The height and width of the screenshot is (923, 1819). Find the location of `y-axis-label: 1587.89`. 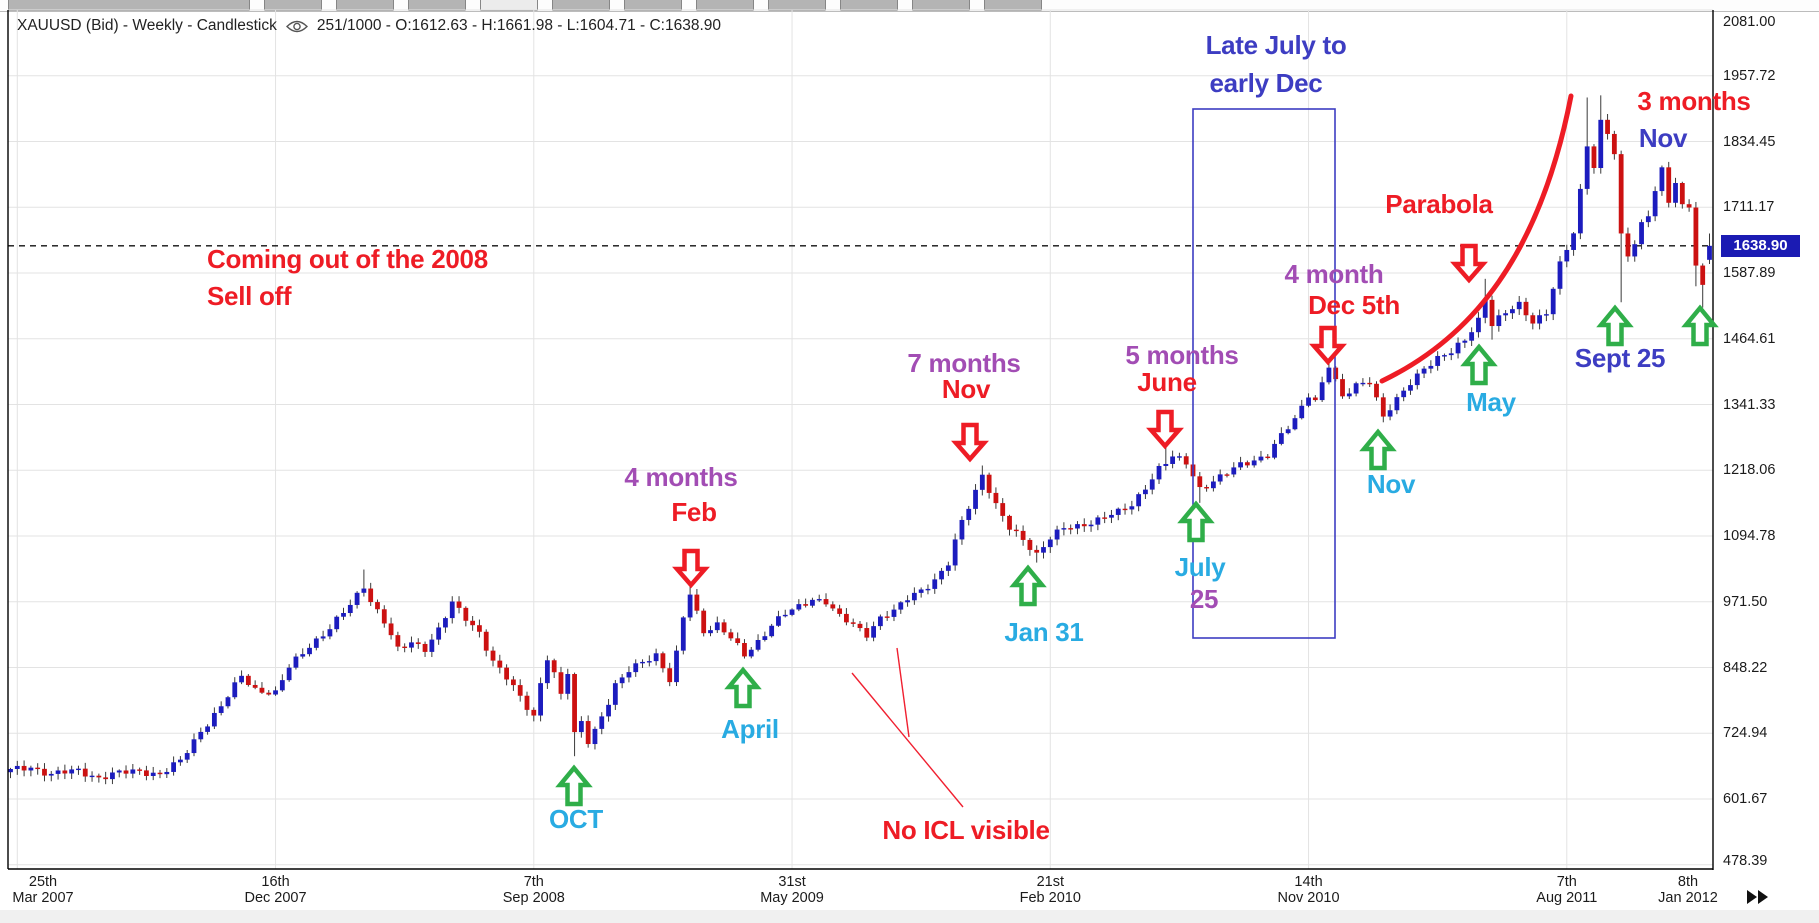

y-axis-label: 1587.89 is located at coordinates (1749, 273).